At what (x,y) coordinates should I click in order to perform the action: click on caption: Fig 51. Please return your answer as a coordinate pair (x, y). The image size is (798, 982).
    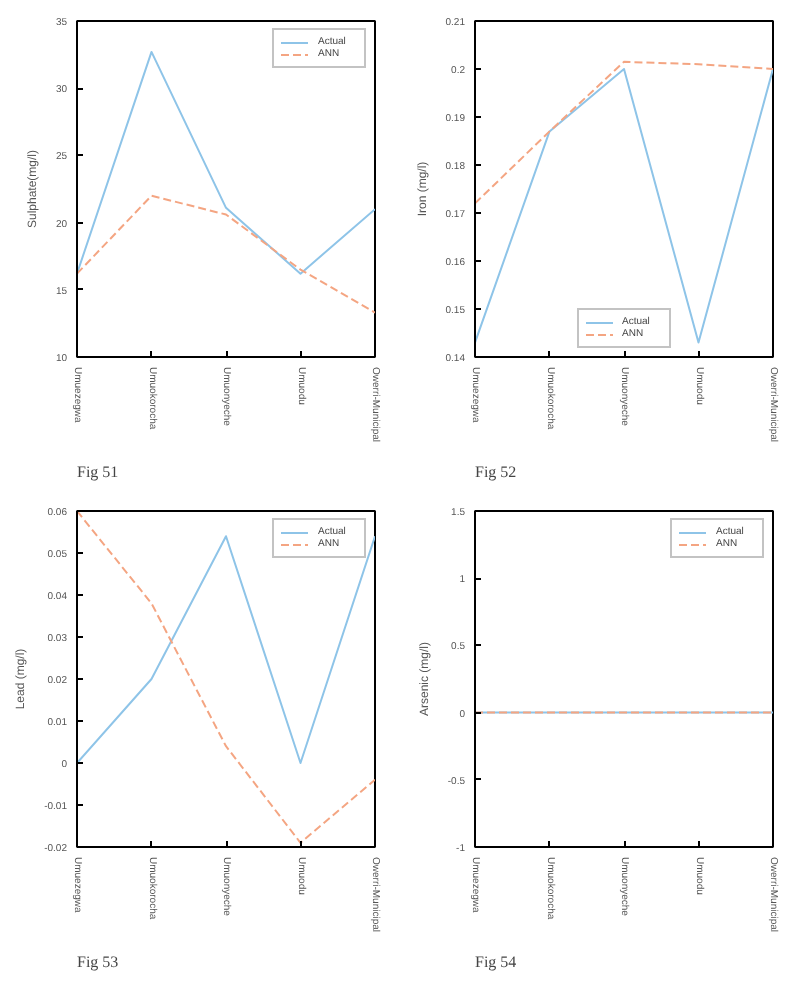
    Looking at the image, I should click on (98, 472).